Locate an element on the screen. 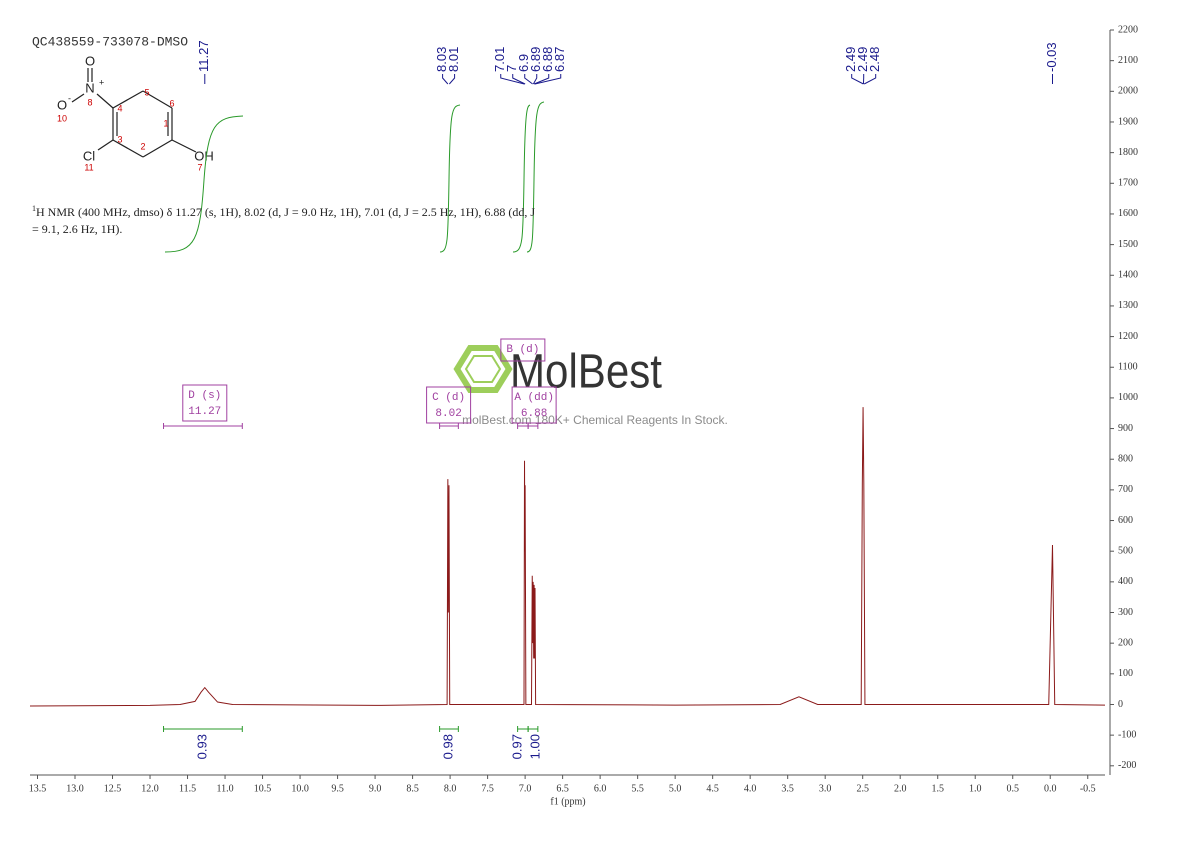 The width and height of the screenshot is (1190, 841). charge: + is located at coordinates (101, 82).